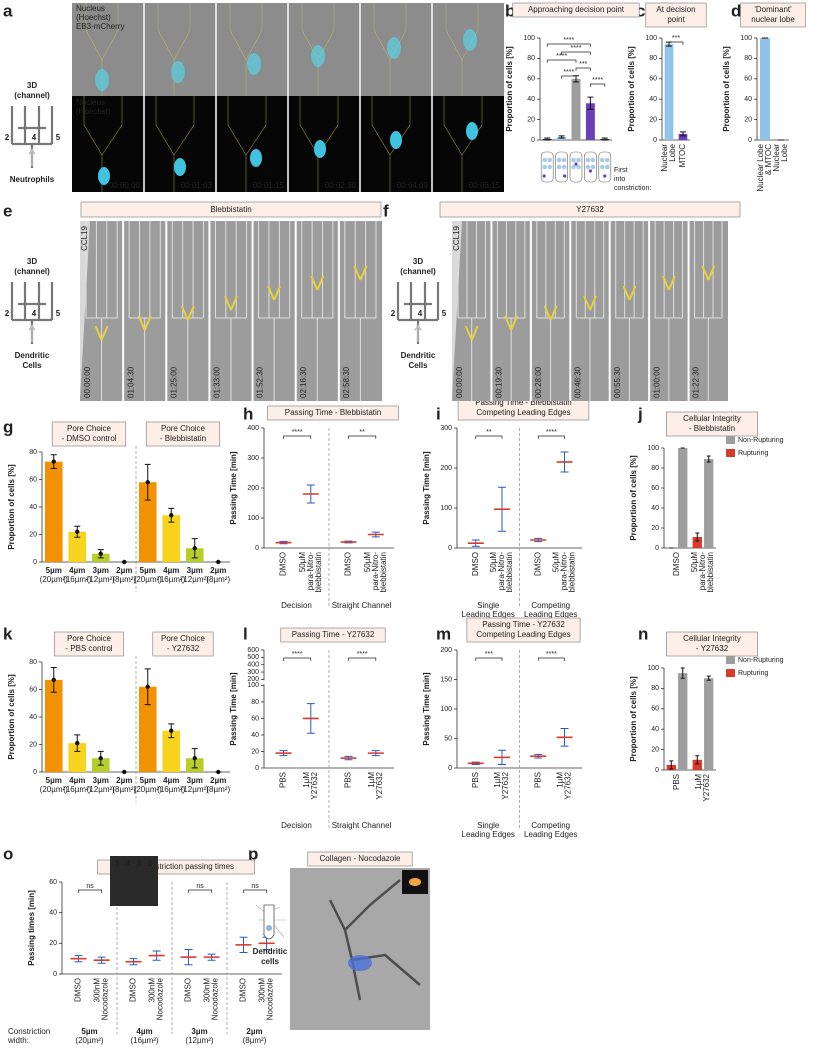 The image size is (813, 1050). I want to click on chart-title: - DMSO control, so click(88, 438).